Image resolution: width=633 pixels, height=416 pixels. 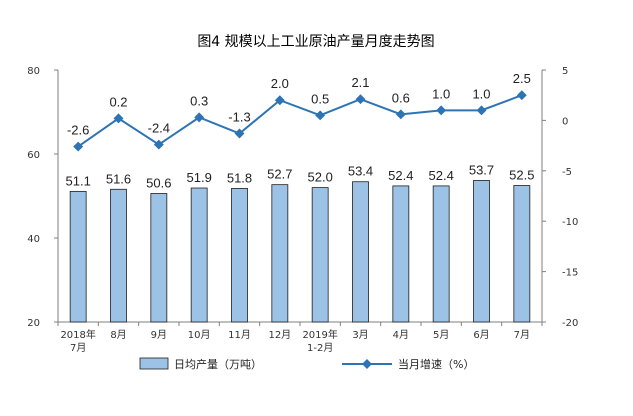 I want to click on bar-data-label: 51.1, so click(x=78, y=180).